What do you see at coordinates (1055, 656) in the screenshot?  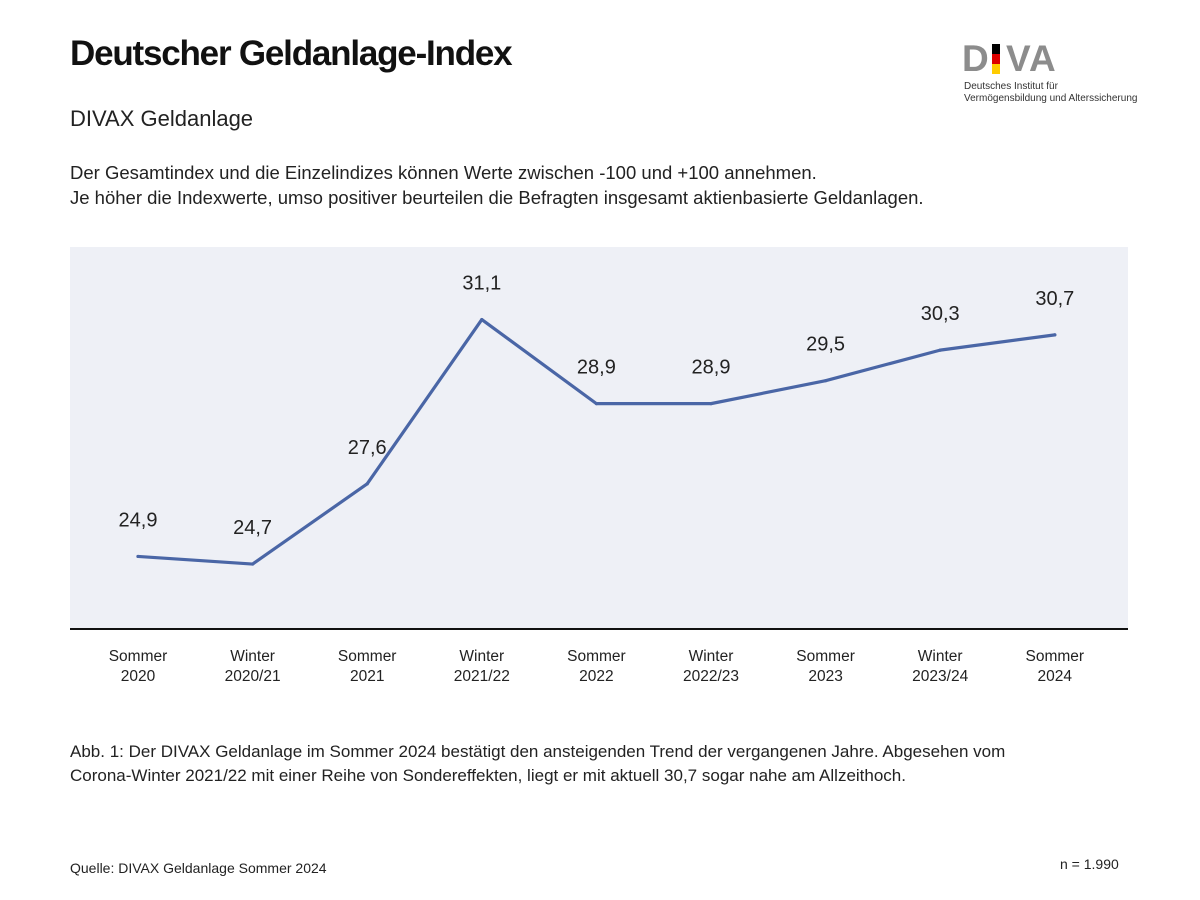 I see `x-tick-label-9-1: Sommer` at bounding box center [1055, 656].